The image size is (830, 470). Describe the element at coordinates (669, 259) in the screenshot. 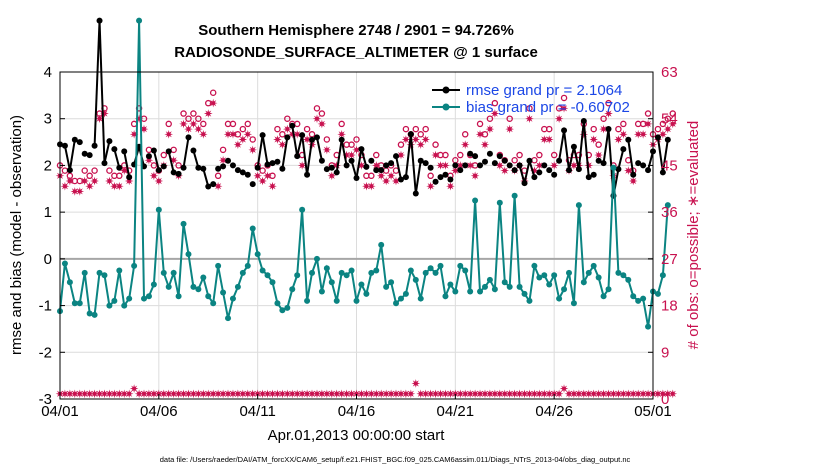

I see `y2-tick-label: 27` at that location.